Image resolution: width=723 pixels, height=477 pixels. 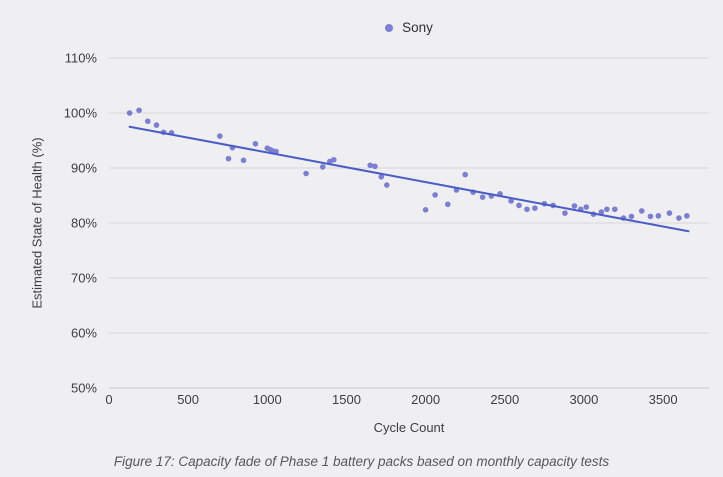 What do you see at coordinates (346, 399) in the screenshot?
I see `x-tick-label: 1500` at bounding box center [346, 399].